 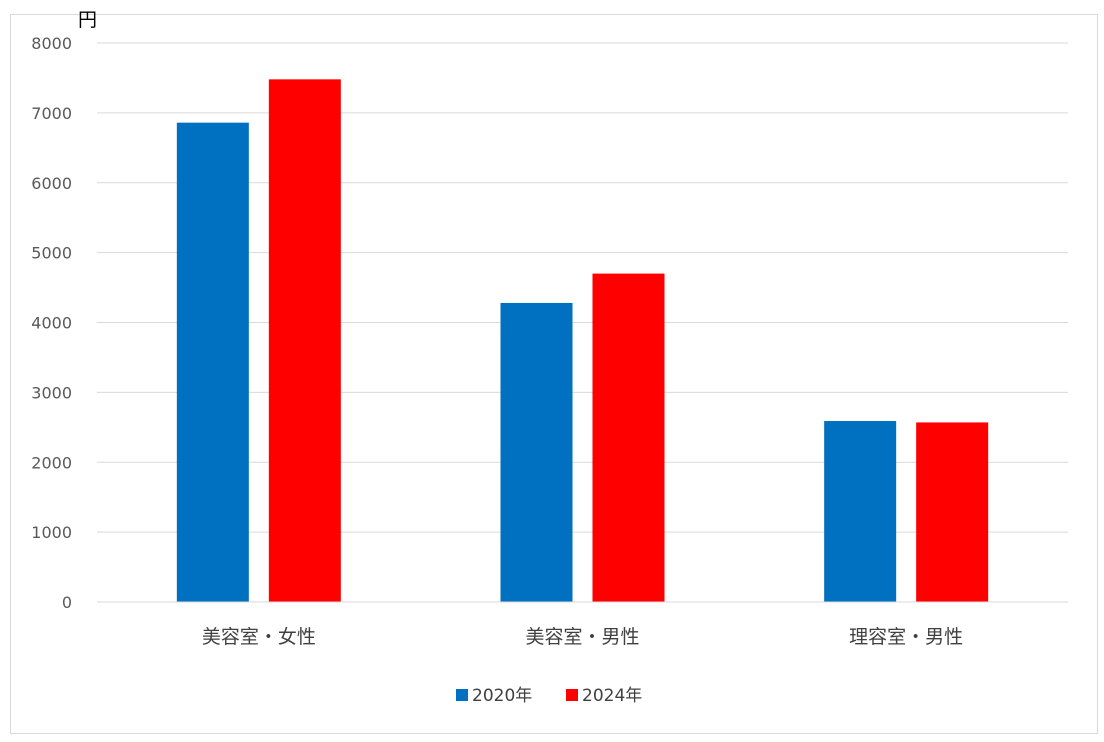 What do you see at coordinates (51, 462) in the screenshot?
I see `y-tick-label: 2000` at bounding box center [51, 462].